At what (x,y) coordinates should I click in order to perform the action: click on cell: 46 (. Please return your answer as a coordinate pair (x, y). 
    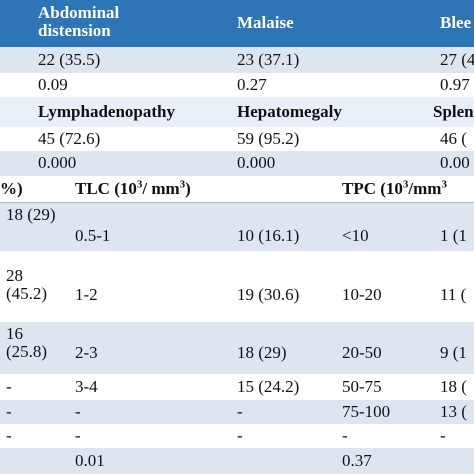
    Looking at the image, I should click on (453, 138).